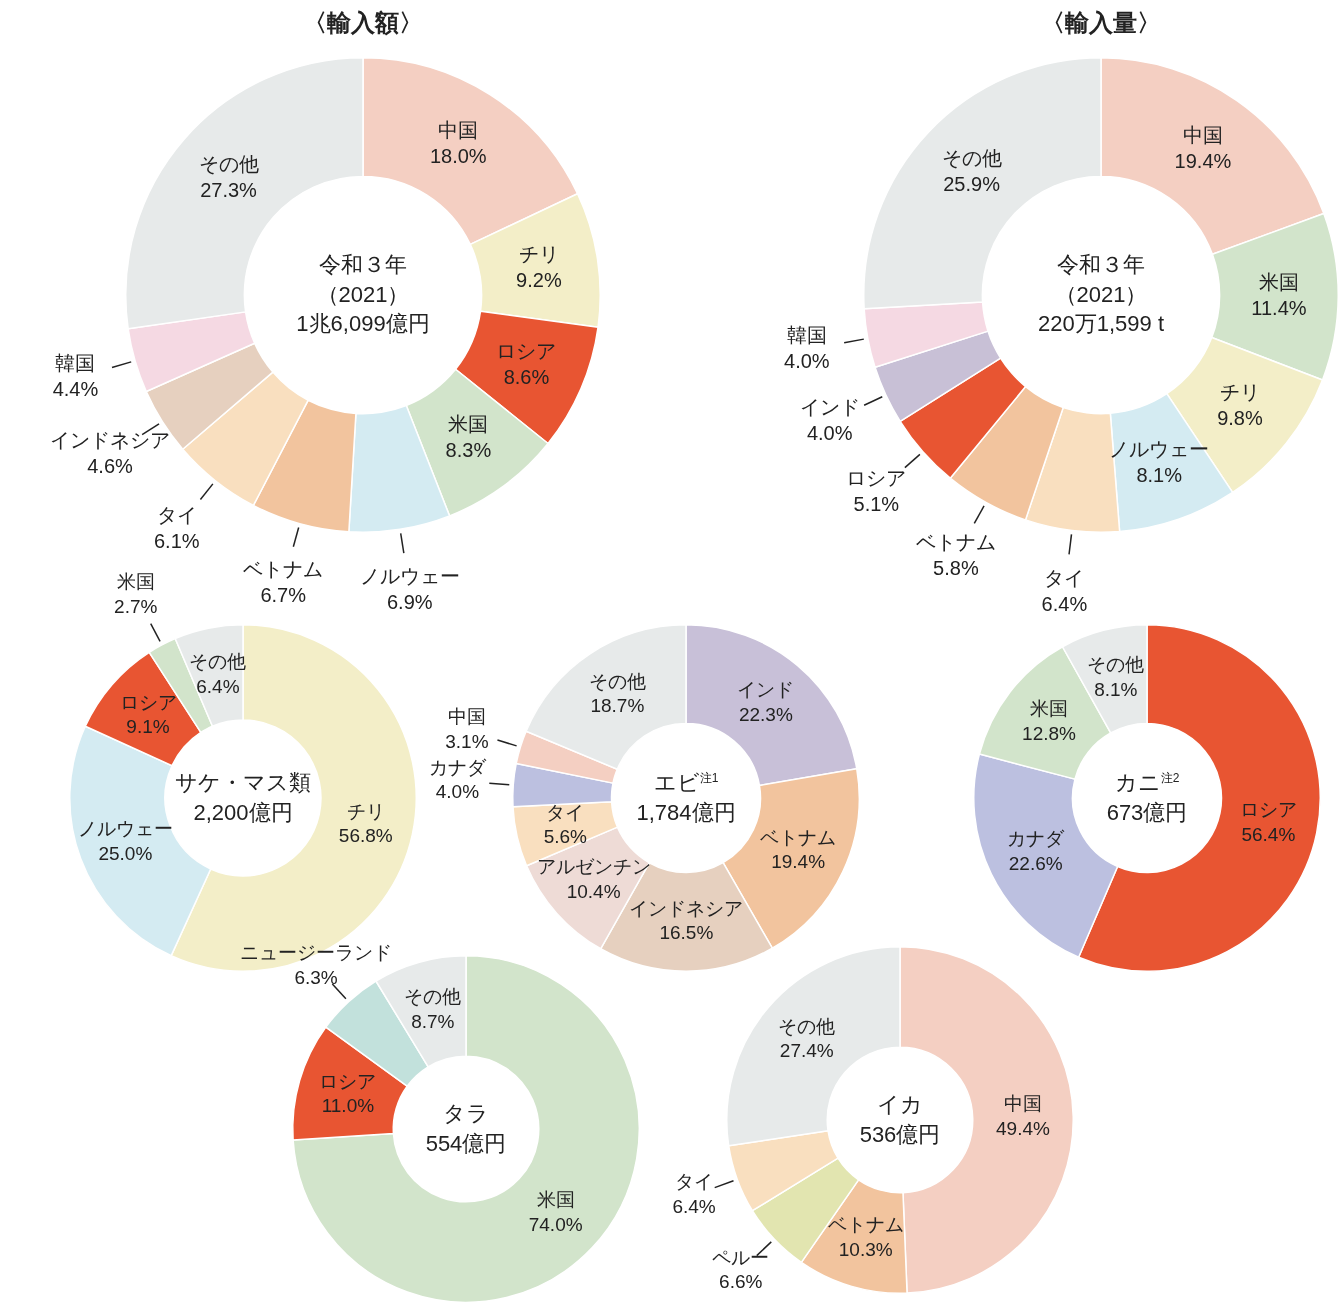 Image resolution: width=1342 pixels, height=1304 pixels. Describe the element at coordinates (176, 540) in the screenshot. I see `data-label: 6.1%` at that location.